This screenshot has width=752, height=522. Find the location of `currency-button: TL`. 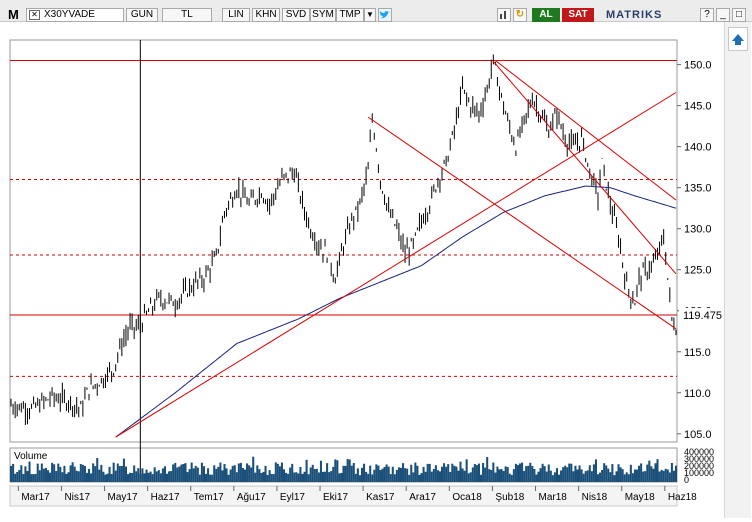

currency-button: TL is located at coordinates (187, 15).